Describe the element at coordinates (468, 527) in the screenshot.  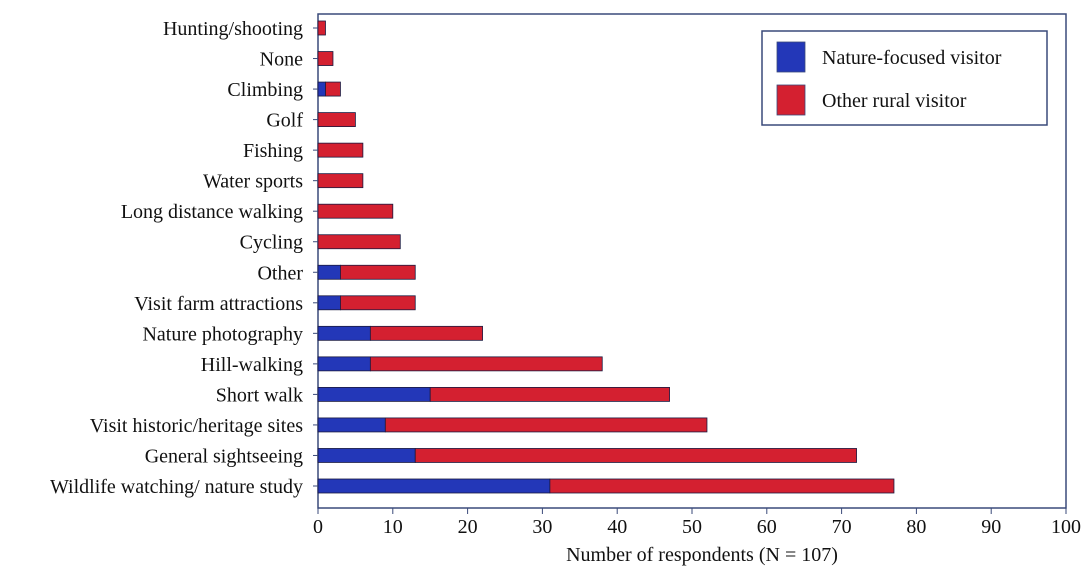
I see `x-tick-label: 20` at that location.